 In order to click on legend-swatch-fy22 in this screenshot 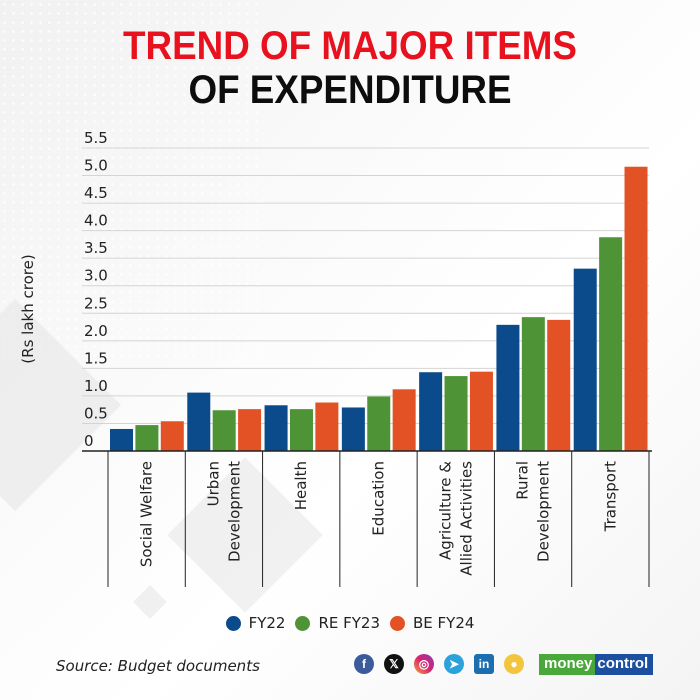, I will do `click(233, 623)`.